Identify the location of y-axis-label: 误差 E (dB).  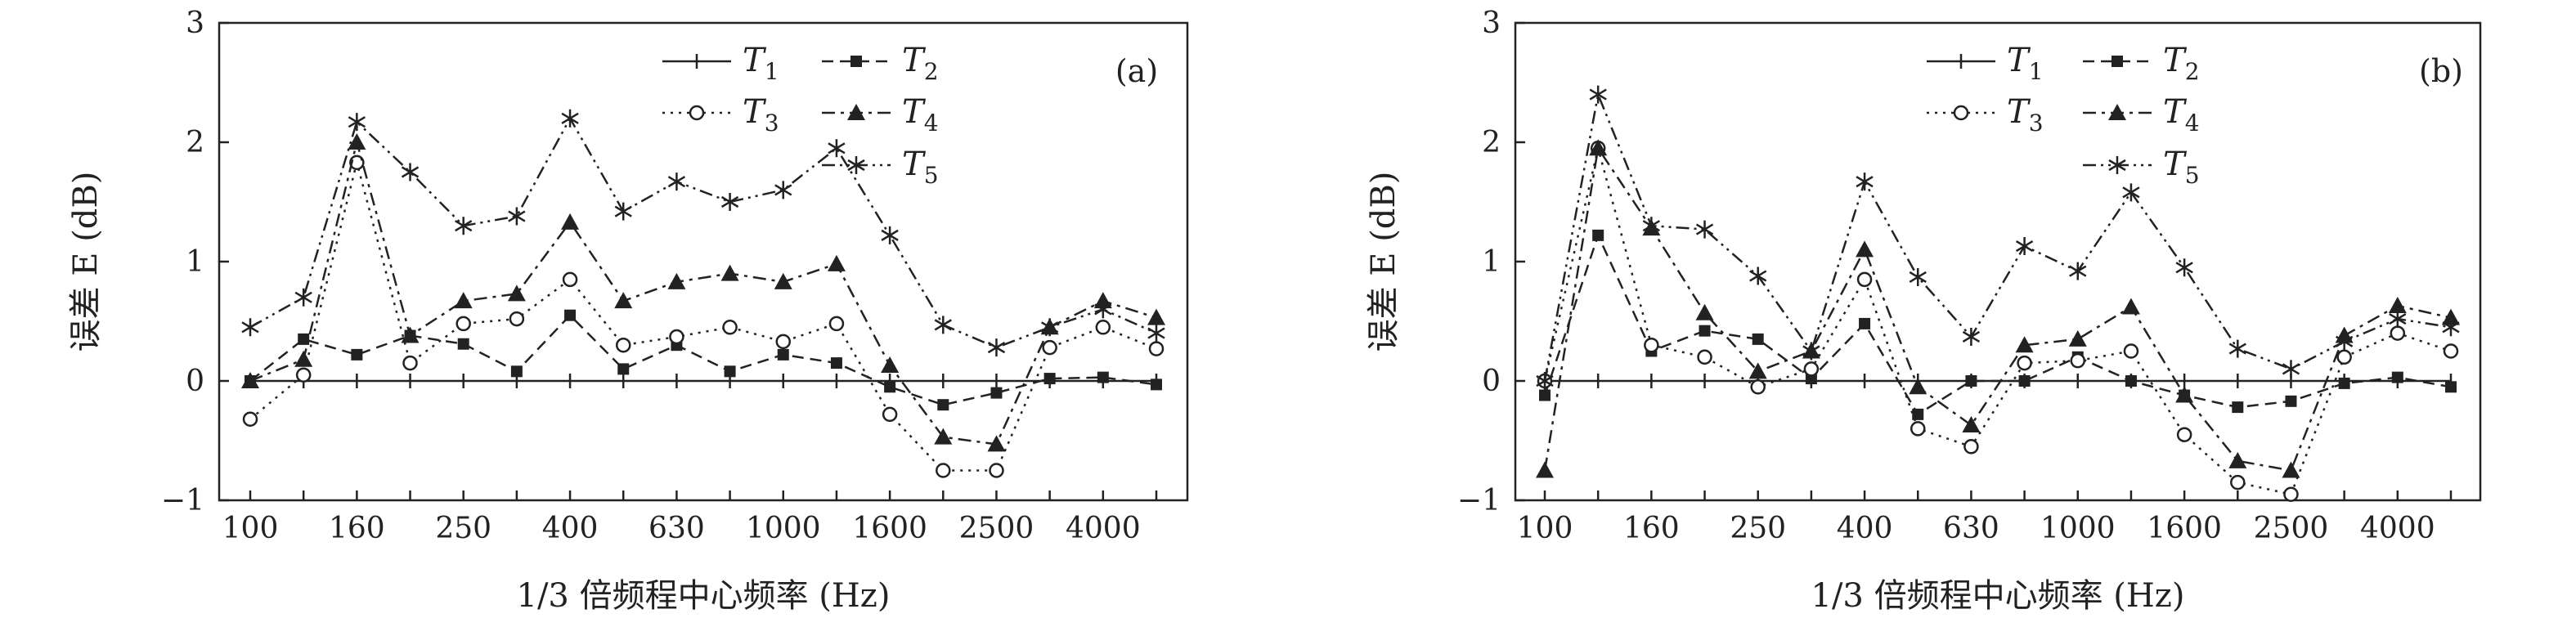
(1383, 262).